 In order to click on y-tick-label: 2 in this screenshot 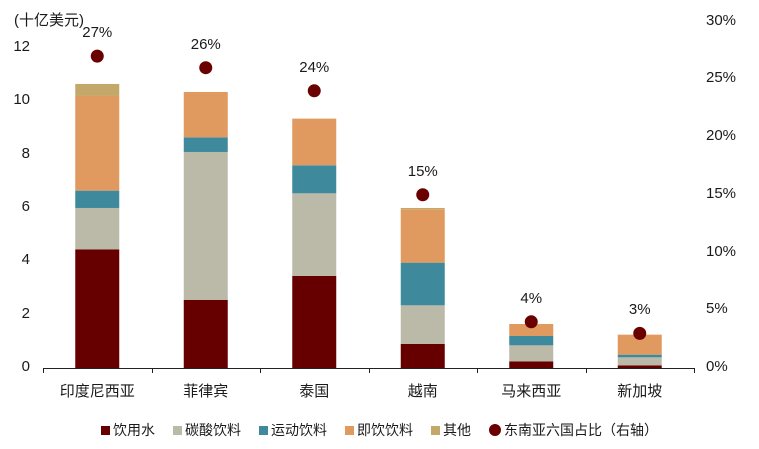, I will do `click(25, 313)`.